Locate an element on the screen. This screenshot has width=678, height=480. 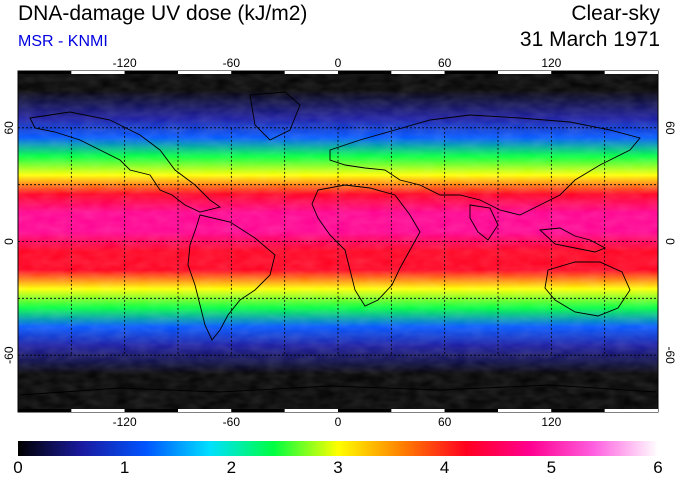
coast-africa is located at coordinates (366, 245).